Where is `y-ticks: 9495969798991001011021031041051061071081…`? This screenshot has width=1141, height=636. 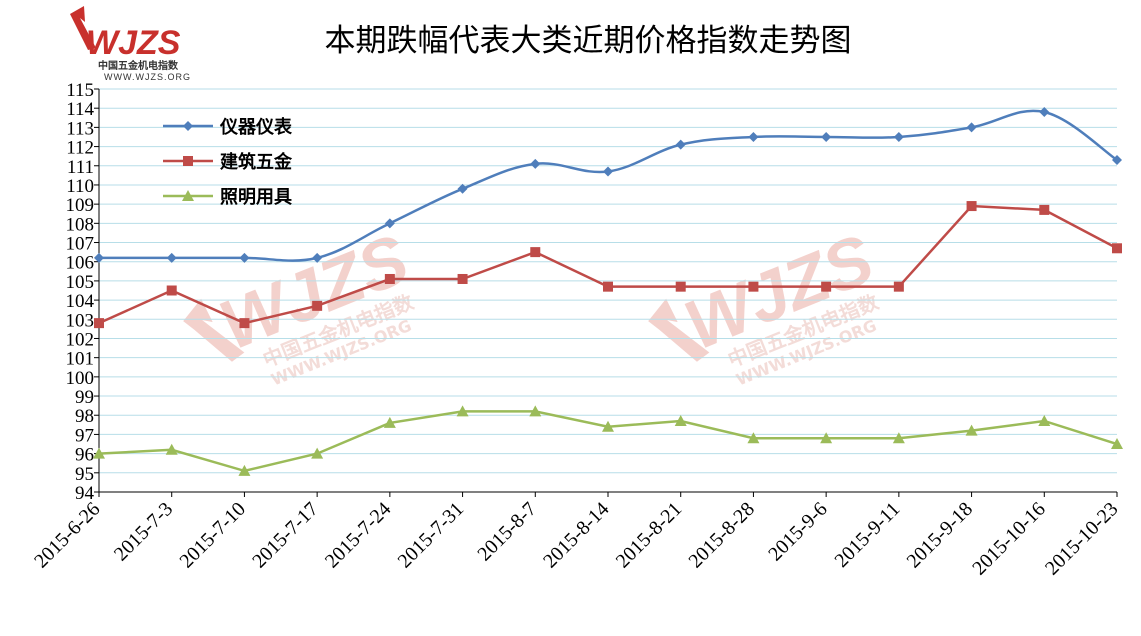 y-ticks: 9495969798991001011021031041051061071081… is located at coordinates (80, 292).